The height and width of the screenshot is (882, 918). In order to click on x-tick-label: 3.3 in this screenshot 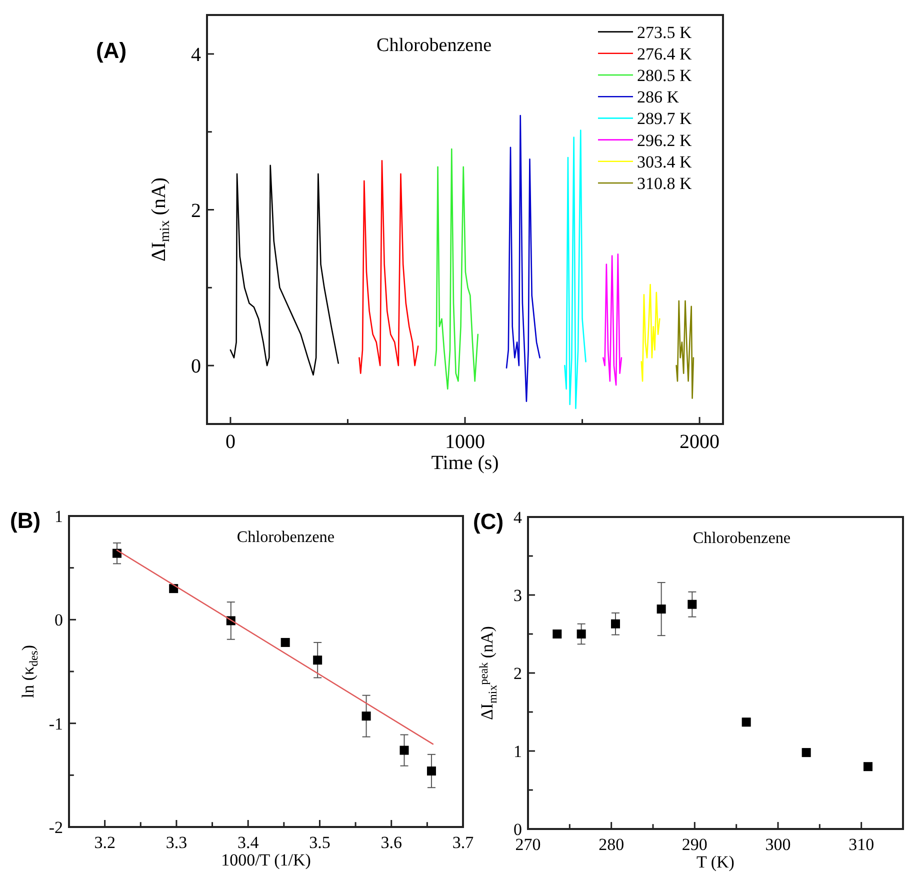, I will do `click(177, 842)`.